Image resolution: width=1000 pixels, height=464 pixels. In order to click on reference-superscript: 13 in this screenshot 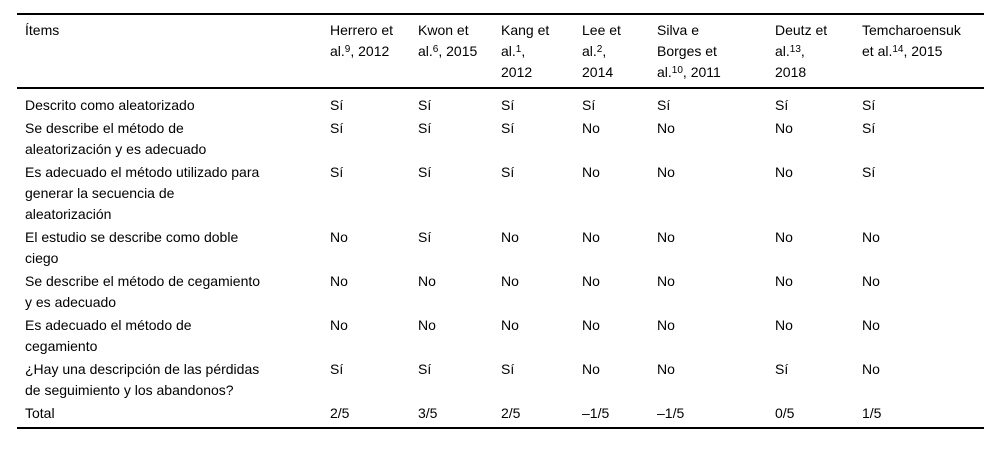, I will do `click(795, 49)`.